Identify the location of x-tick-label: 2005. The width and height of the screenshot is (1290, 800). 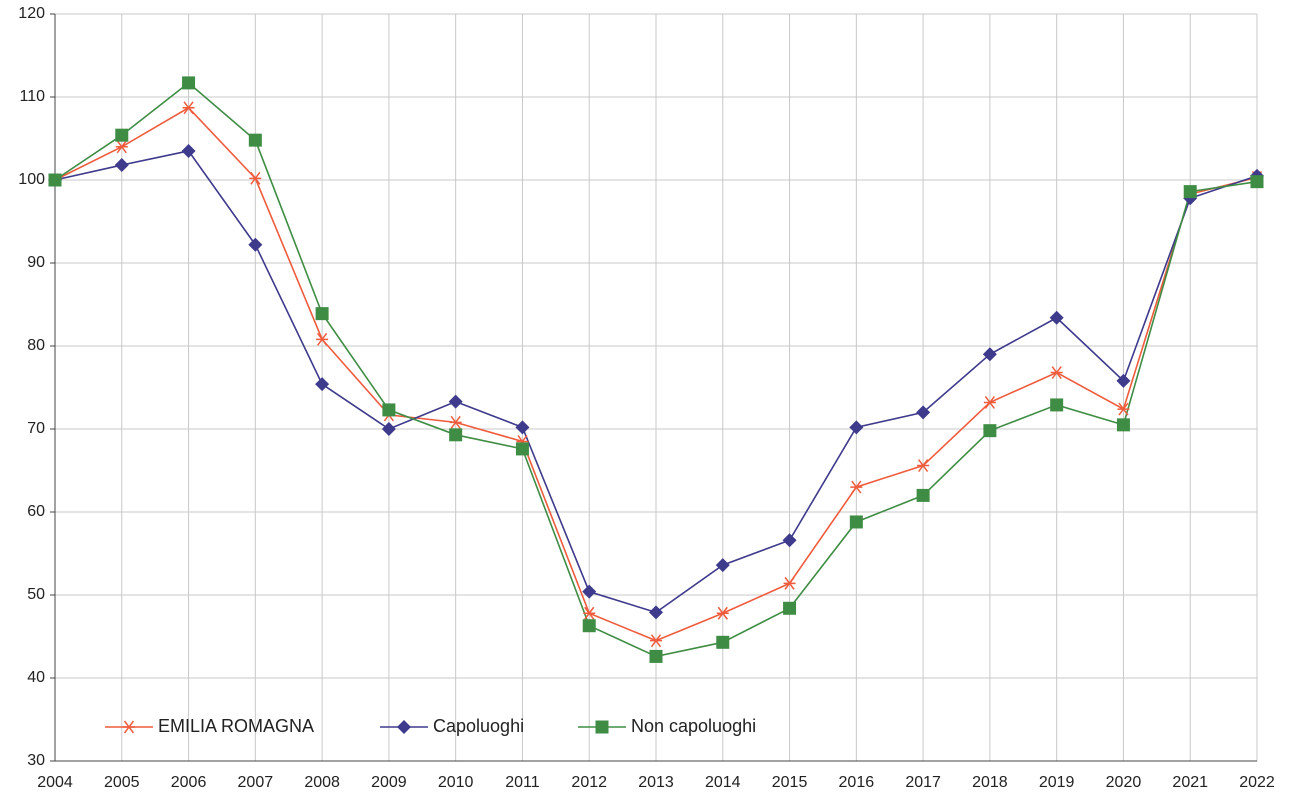
(122, 782).